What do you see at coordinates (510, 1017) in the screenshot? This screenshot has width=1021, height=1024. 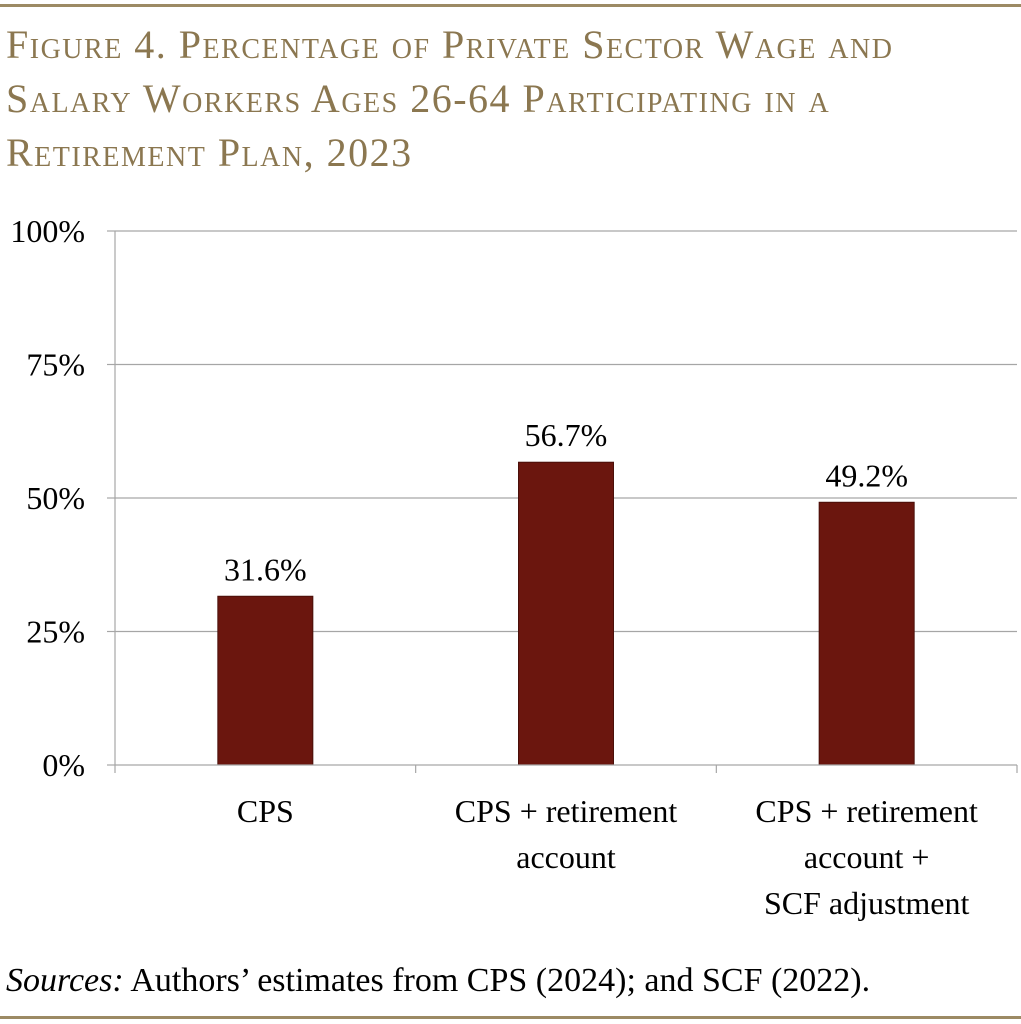 I see `bottom-rule` at bounding box center [510, 1017].